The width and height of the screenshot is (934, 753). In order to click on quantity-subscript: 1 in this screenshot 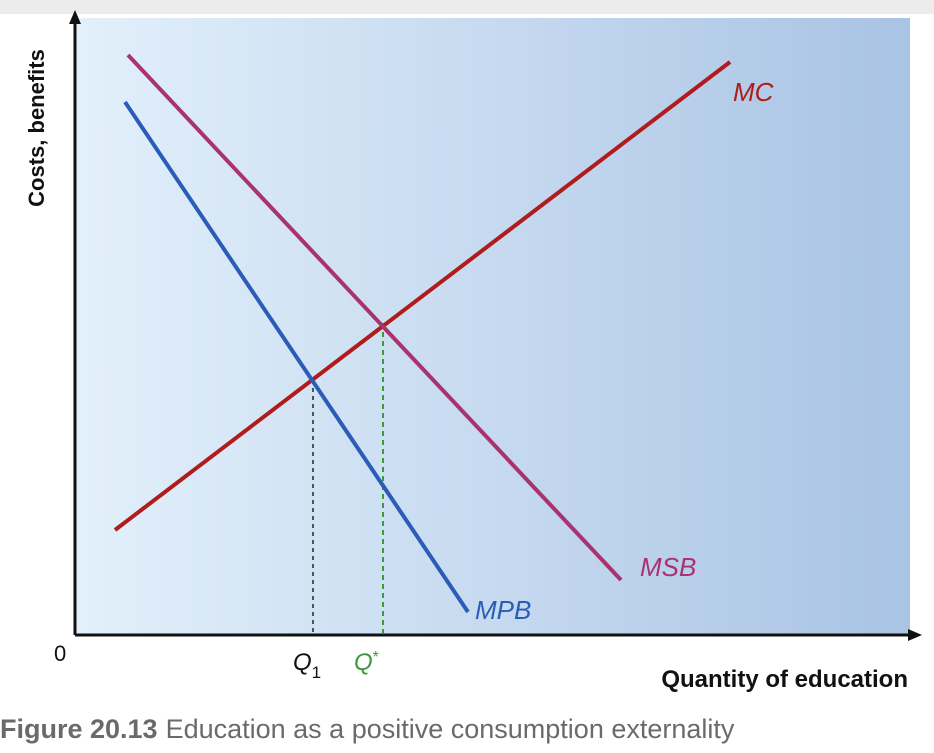, I will do `click(316, 672)`.